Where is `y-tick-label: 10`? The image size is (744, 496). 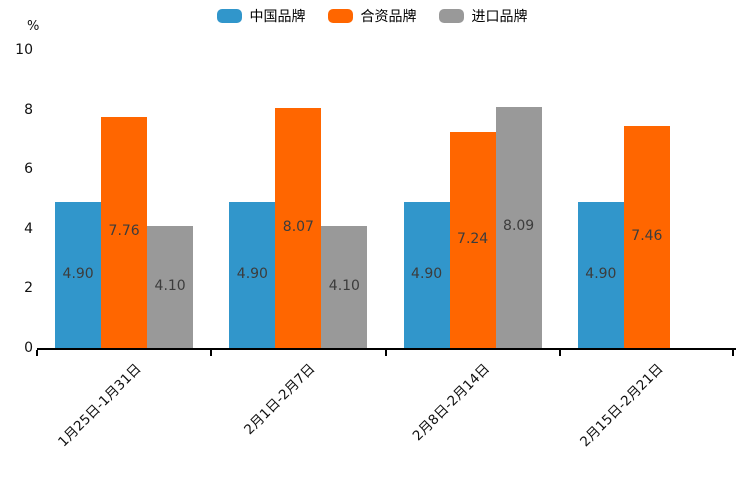
y-tick-label: 10 is located at coordinates (24, 50).